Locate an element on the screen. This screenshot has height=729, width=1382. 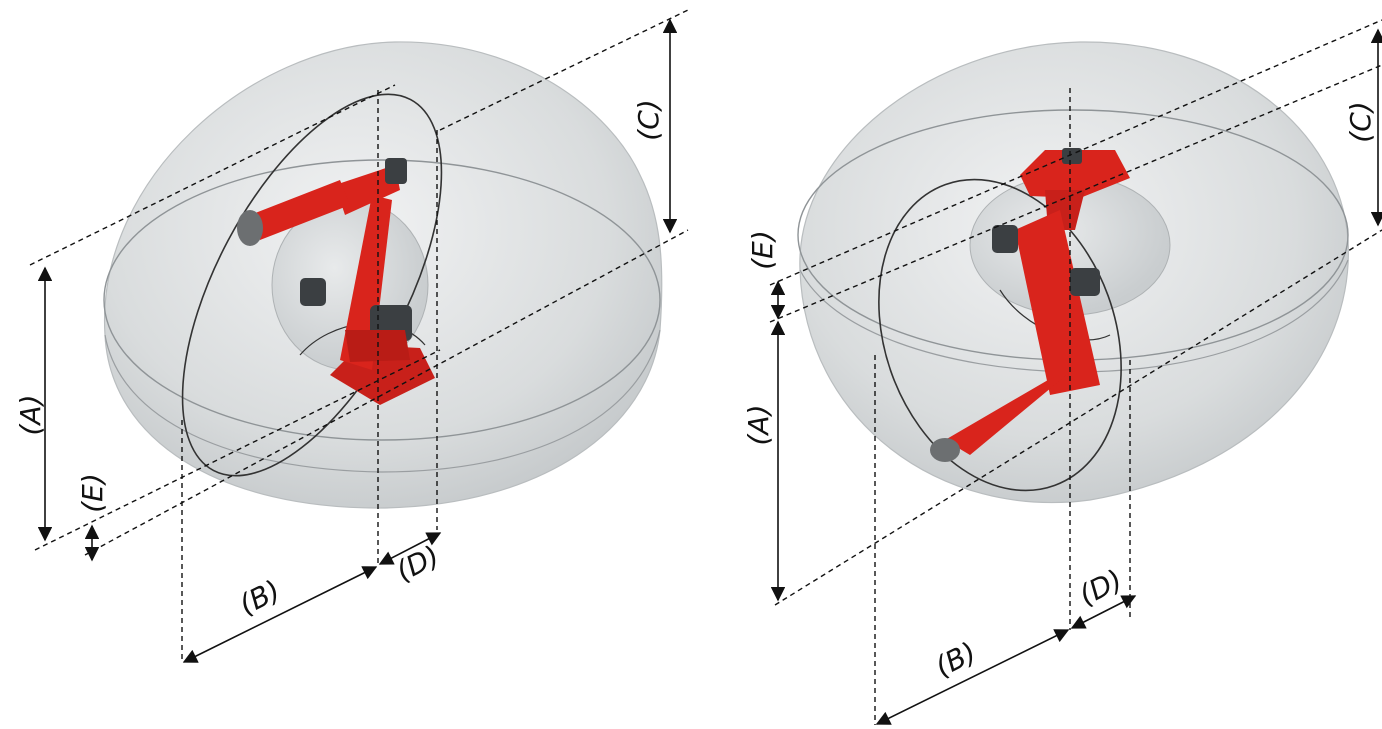
left-robot is located at coordinates (336, 281).